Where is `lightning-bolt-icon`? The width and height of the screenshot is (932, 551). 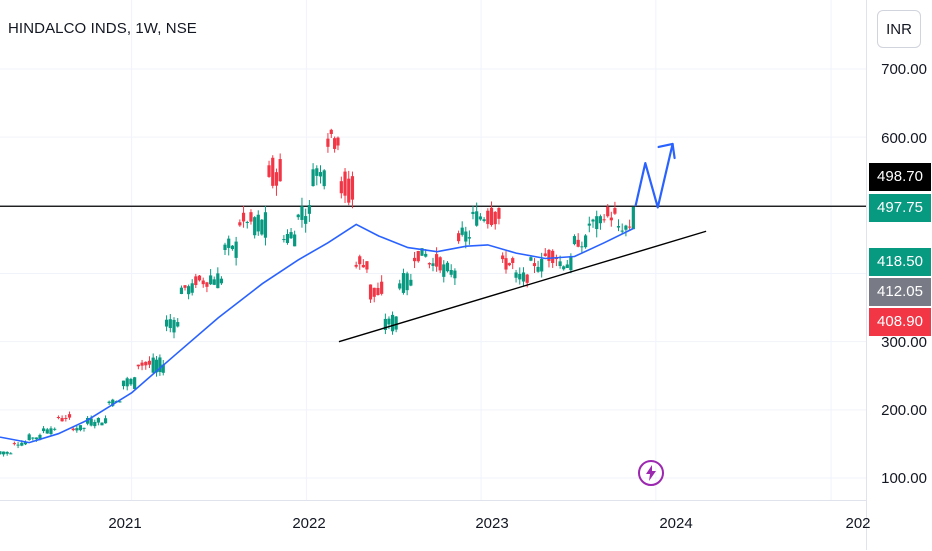 lightning-bolt-icon is located at coordinates (651, 473).